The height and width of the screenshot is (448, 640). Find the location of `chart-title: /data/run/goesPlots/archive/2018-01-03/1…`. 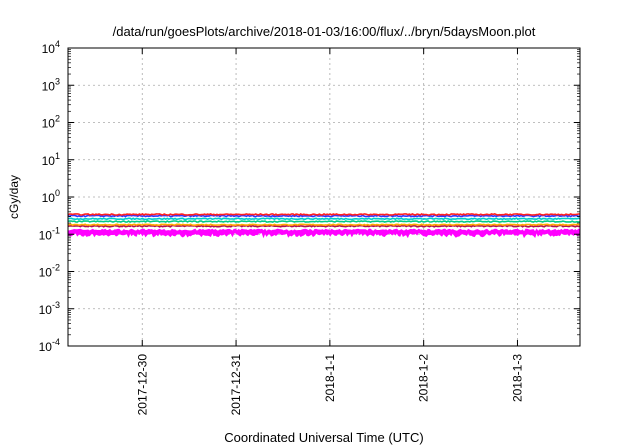

chart-title: /data/run/goesPlots/archive/2018-01-03/1… is located at coordinates (324, 31).